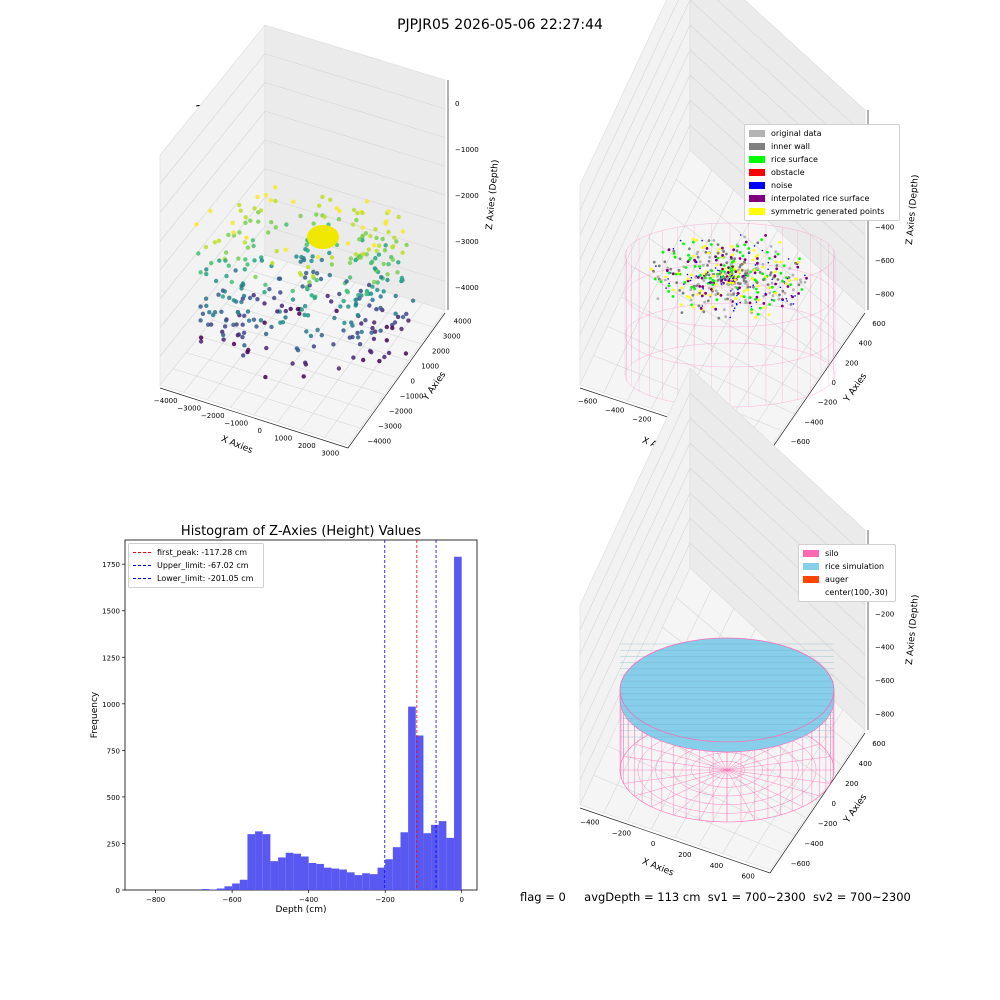 The height and width of the screenshot is (1000, 1000). What do you see at coordinates (884, 681) in the screenshot?
I see `z-tick-label: −600` at bounding box center [884, 681].